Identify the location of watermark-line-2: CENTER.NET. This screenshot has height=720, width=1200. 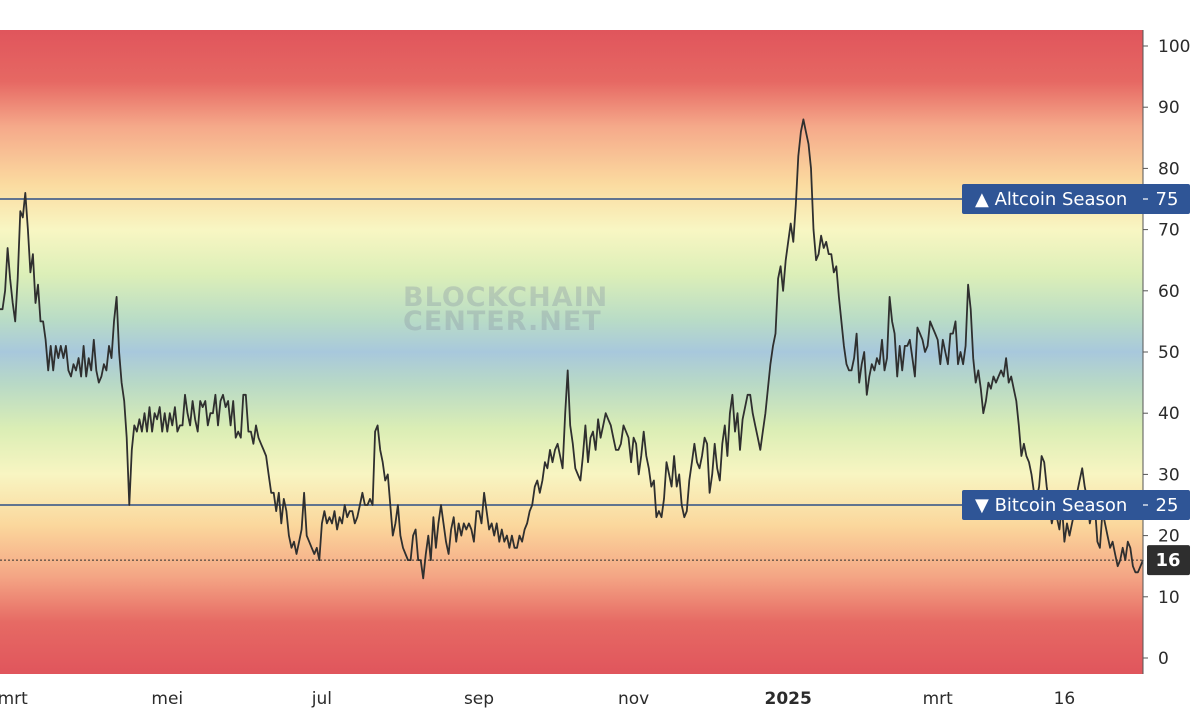
(502, 321).